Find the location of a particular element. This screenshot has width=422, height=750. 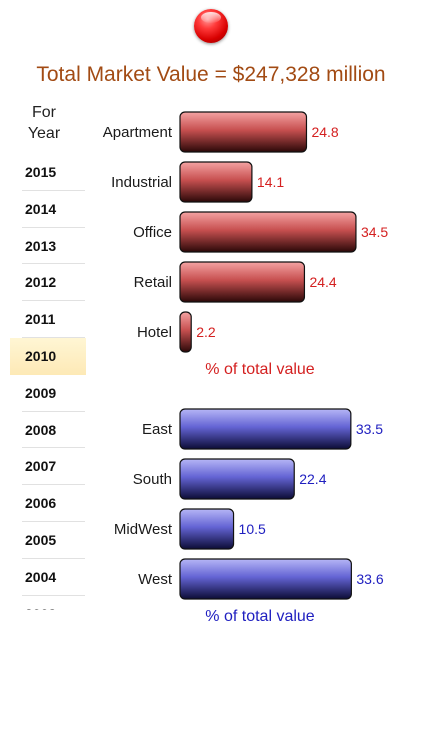

bar-label-office: Office is located at coordinates (152, 232).